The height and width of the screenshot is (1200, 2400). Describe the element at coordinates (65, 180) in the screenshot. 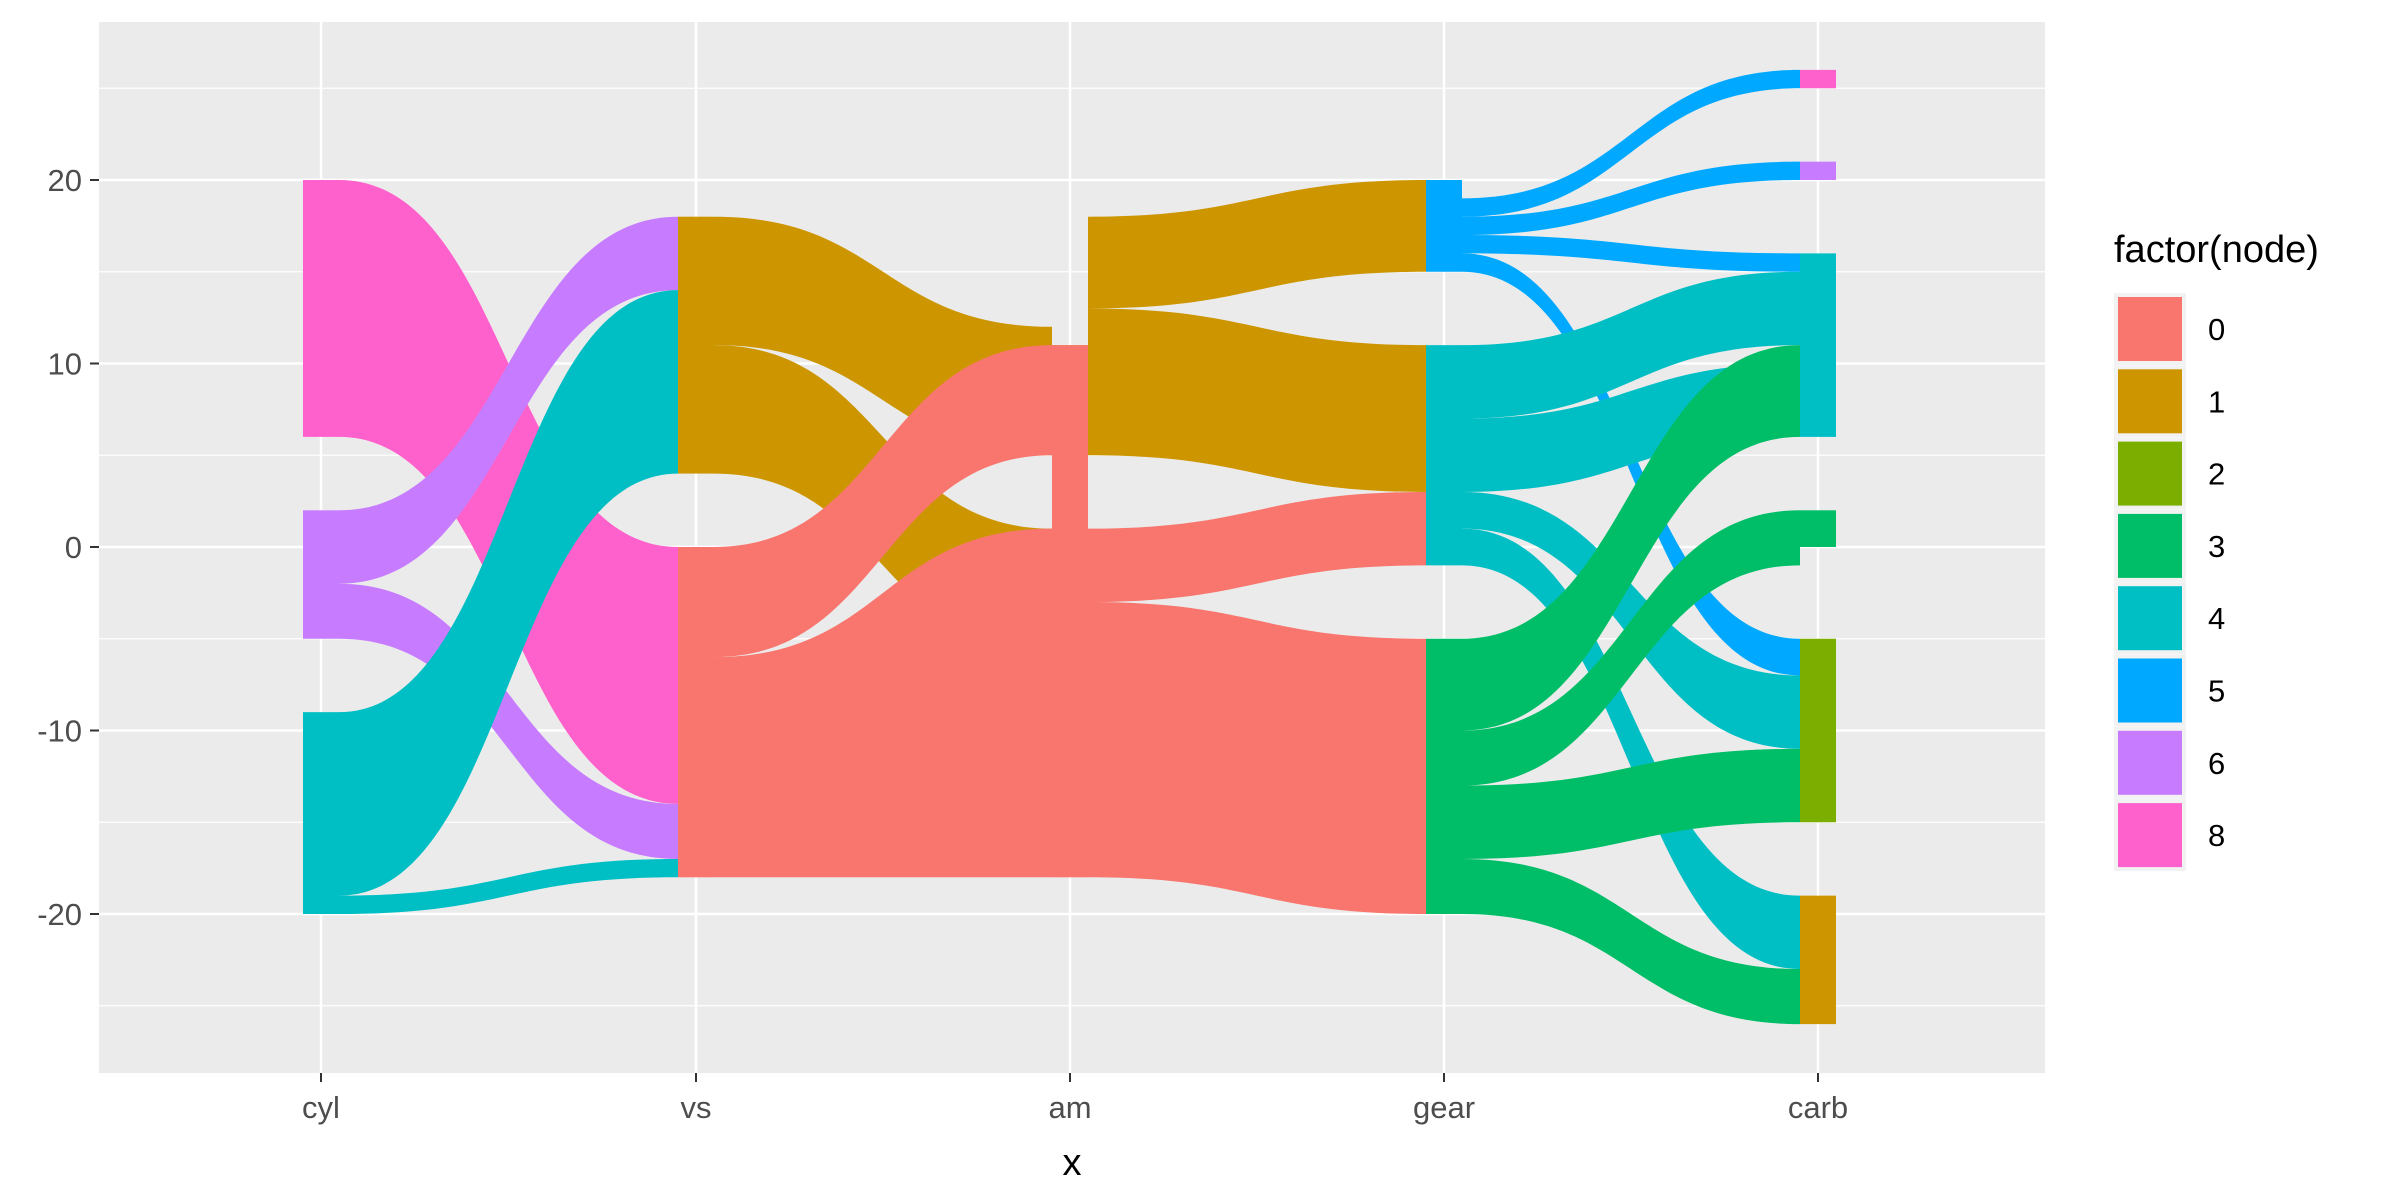

I see `y-tick-label: 20` at that location.